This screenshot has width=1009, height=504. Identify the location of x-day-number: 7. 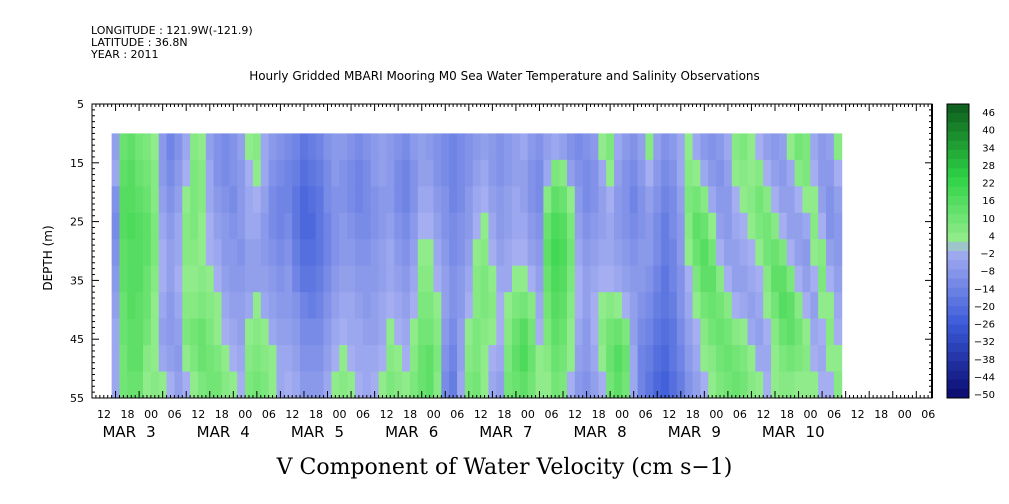
(528, 432).